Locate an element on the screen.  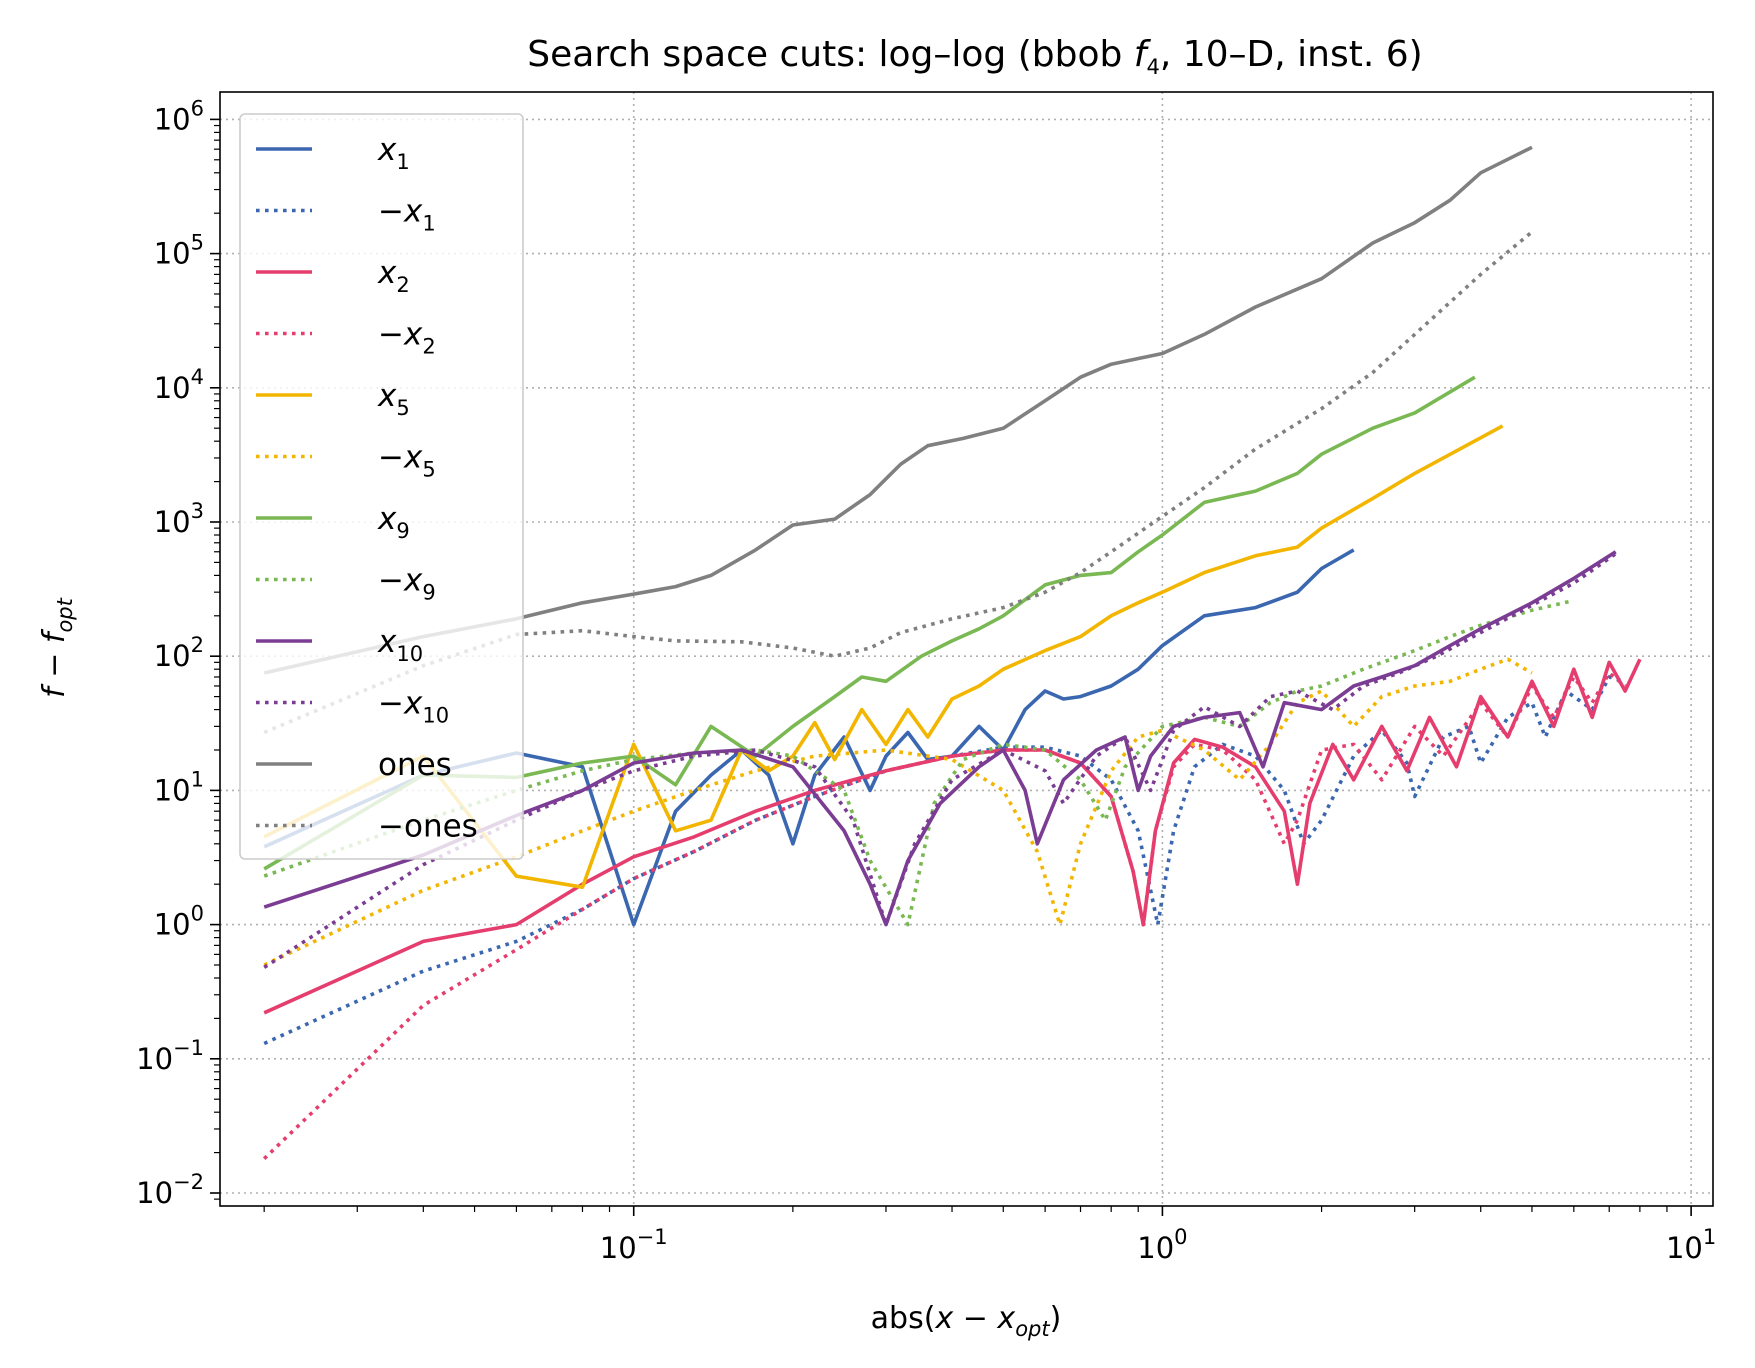
y-tick-label: 10⁻¹ is located at coordinates (170, 1056).